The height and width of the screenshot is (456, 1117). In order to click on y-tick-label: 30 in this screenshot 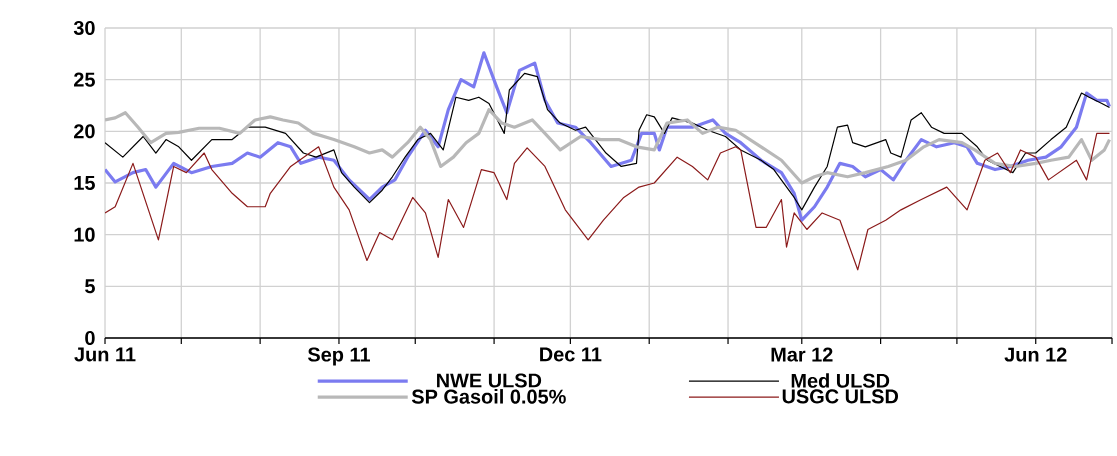, I will do `click(84, 28)`.